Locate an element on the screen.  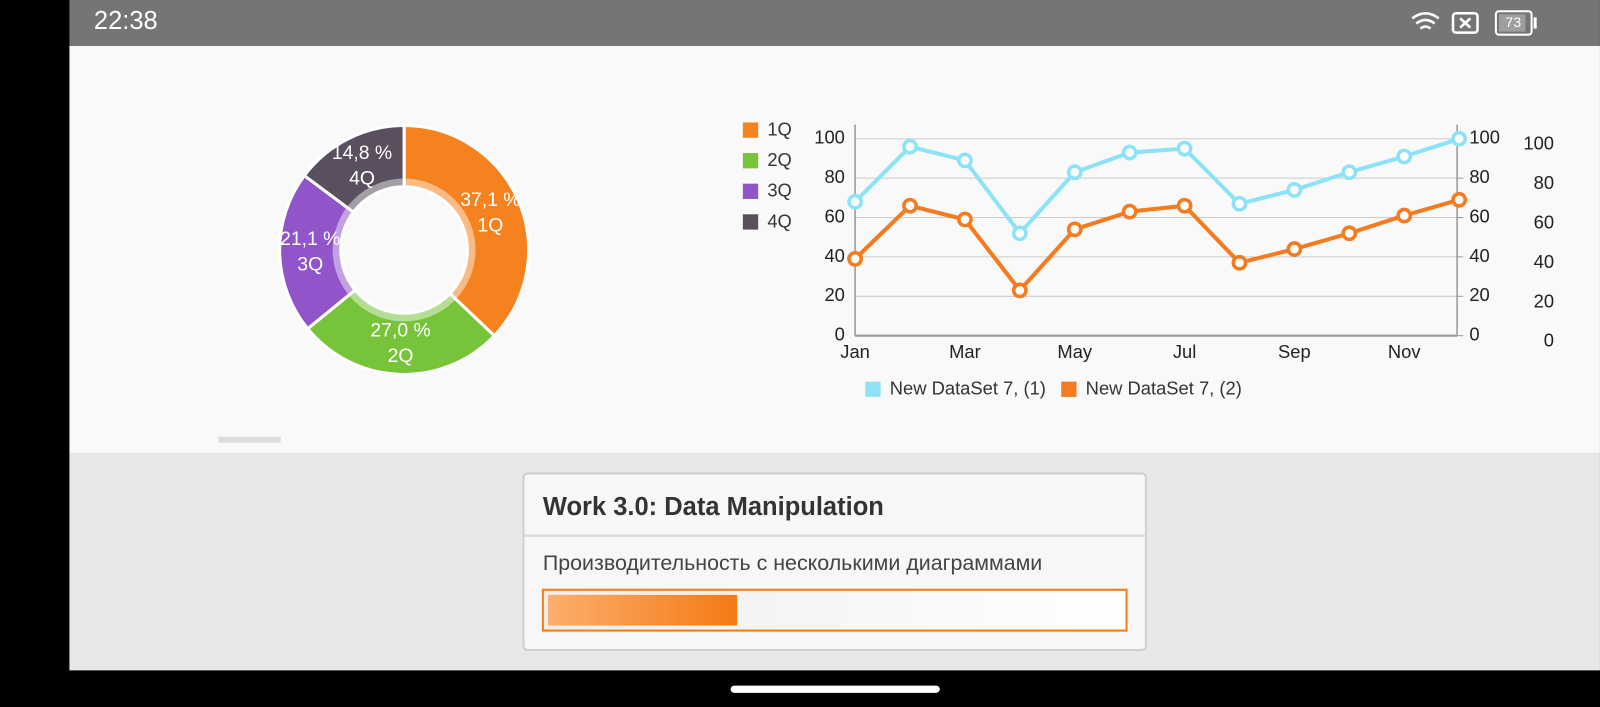
y2-tick-label: 80 is located at coordinates (1479, 176).